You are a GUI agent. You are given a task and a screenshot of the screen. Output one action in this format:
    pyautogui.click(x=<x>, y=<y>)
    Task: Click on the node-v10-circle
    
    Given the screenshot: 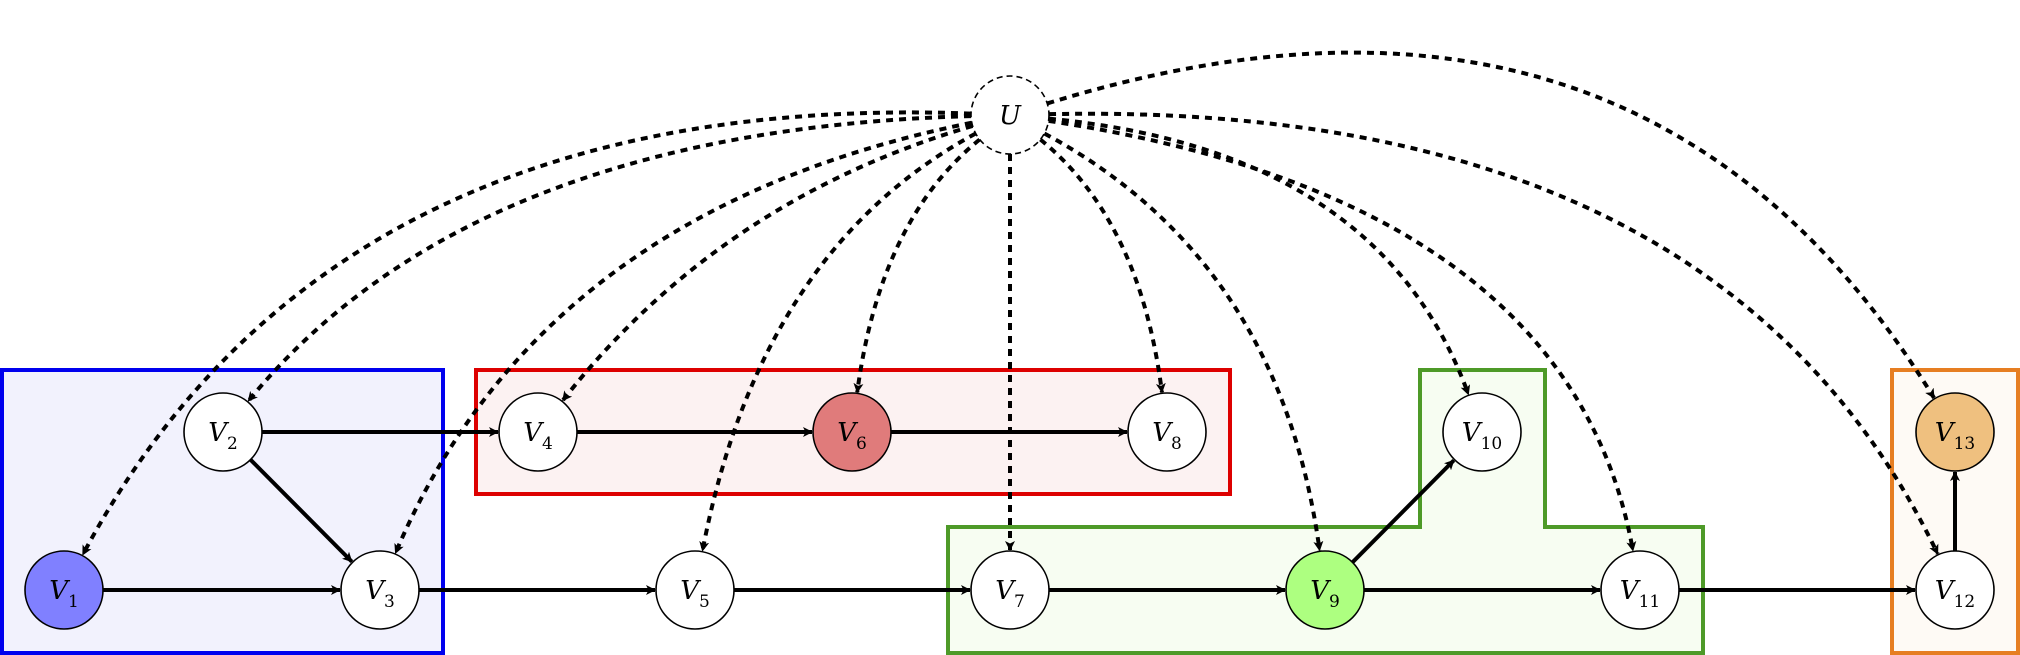 What is the action you would take?
    pyautogui.click(x=1482, y=432)
    